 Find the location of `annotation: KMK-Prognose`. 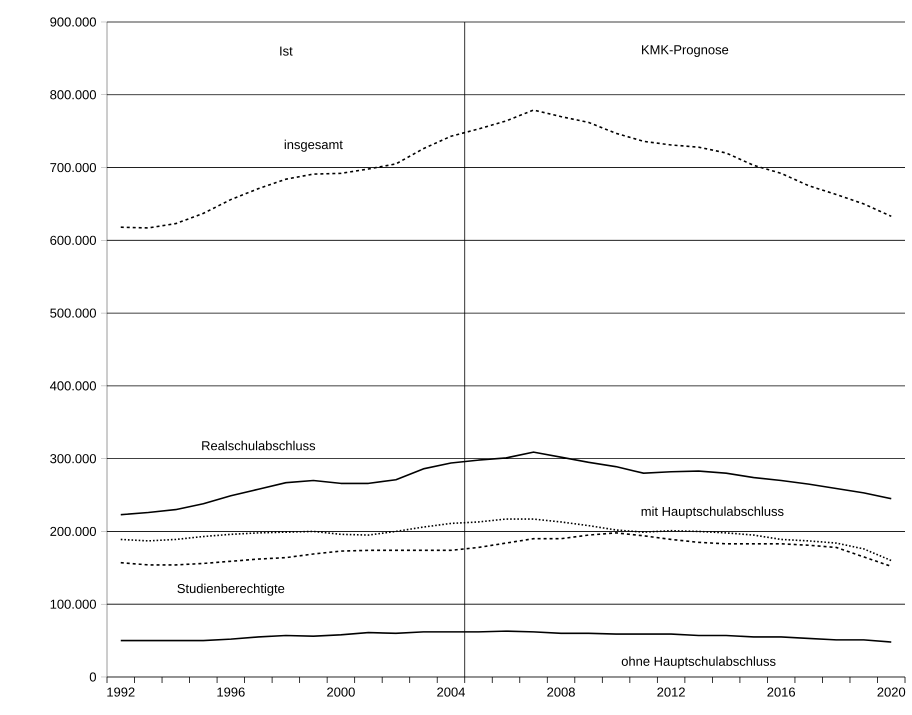

annotation: KMK-Prognose is located at coordinates (685, 51).